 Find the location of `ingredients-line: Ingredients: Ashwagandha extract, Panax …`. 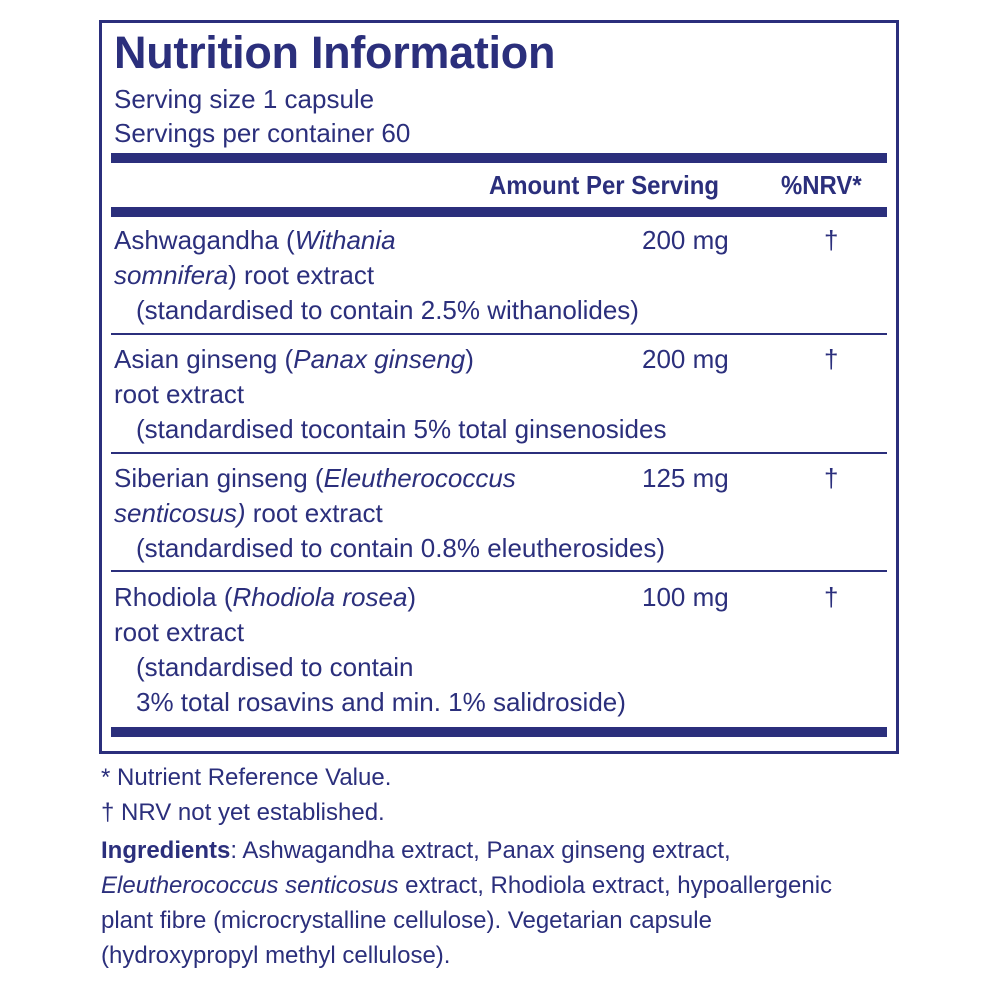

ingredients-line: Ingredients: Ashwagandha extract, Panax … is located at coordinates (416, 850).